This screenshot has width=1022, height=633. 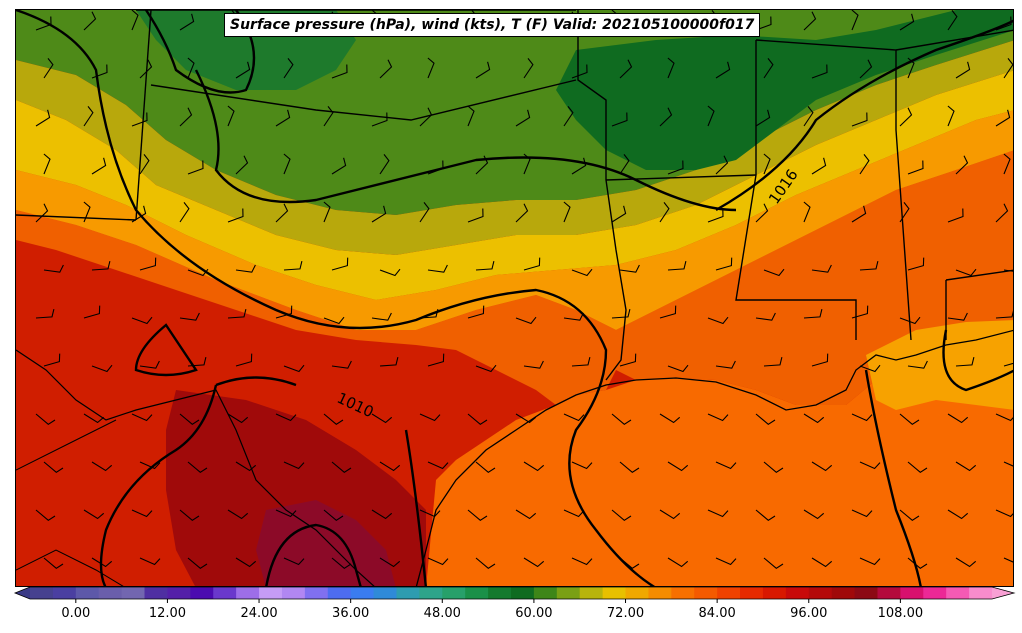 What do you see at coordinates (167, 613) in the screenshot?
I see `colorbar-tick-label: 12.00` at bounding box center [167, 613].